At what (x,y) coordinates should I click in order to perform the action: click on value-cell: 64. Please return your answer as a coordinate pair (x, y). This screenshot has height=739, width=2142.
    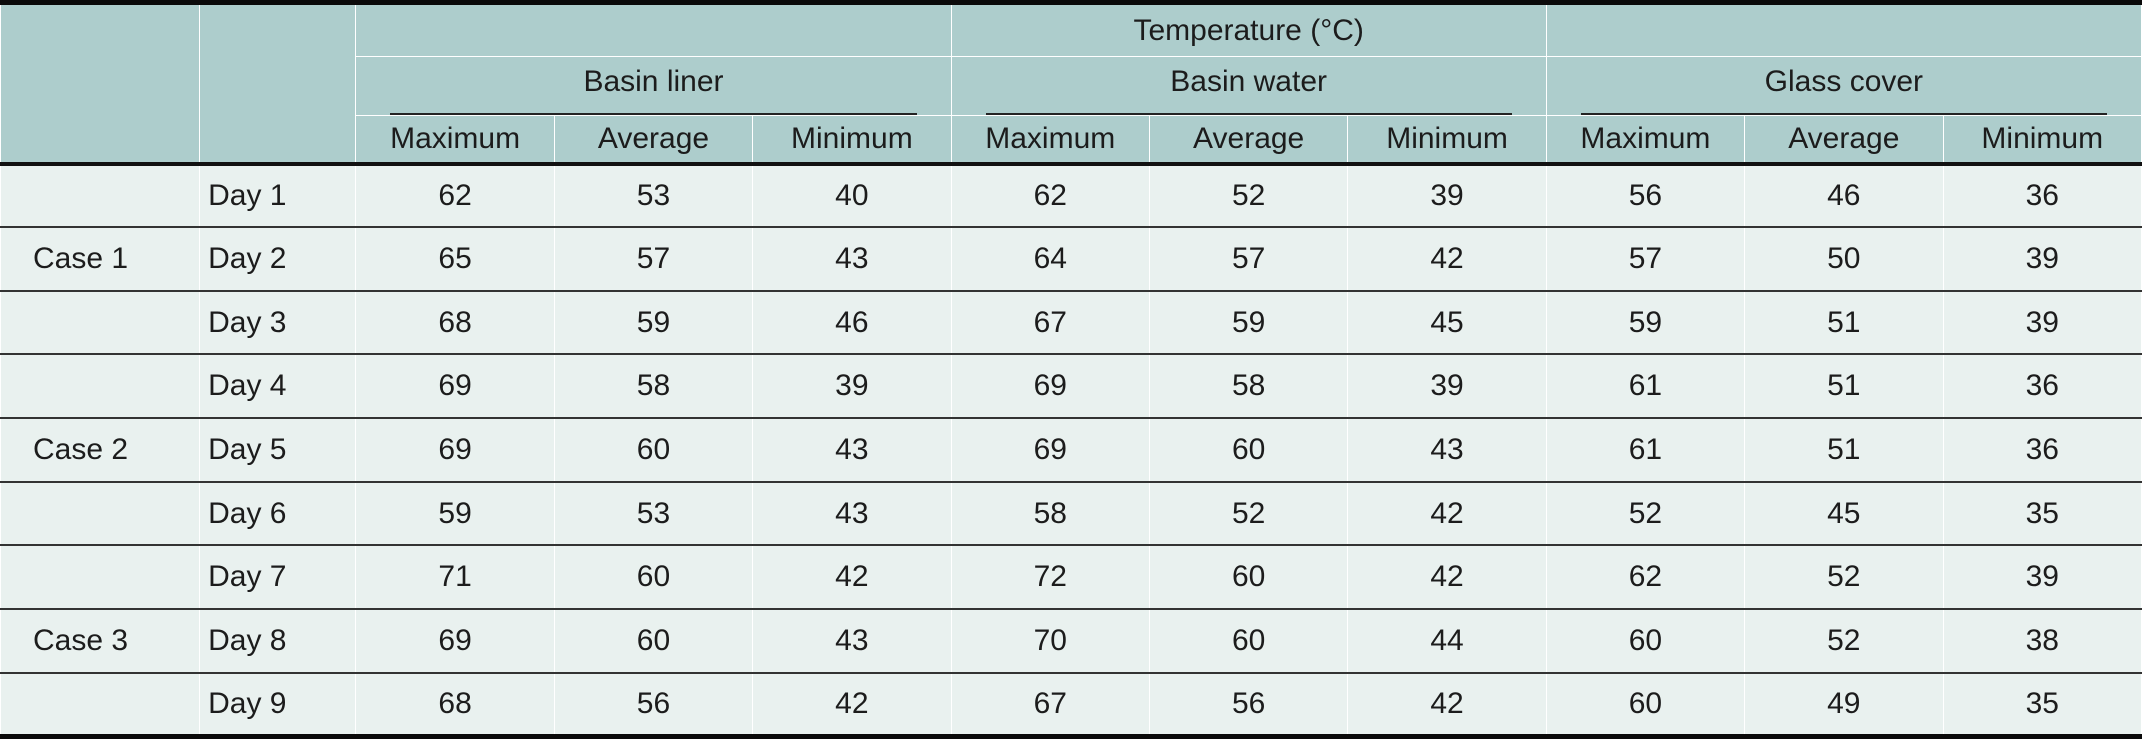
    Looking at the image, I should click on (1050, 259).